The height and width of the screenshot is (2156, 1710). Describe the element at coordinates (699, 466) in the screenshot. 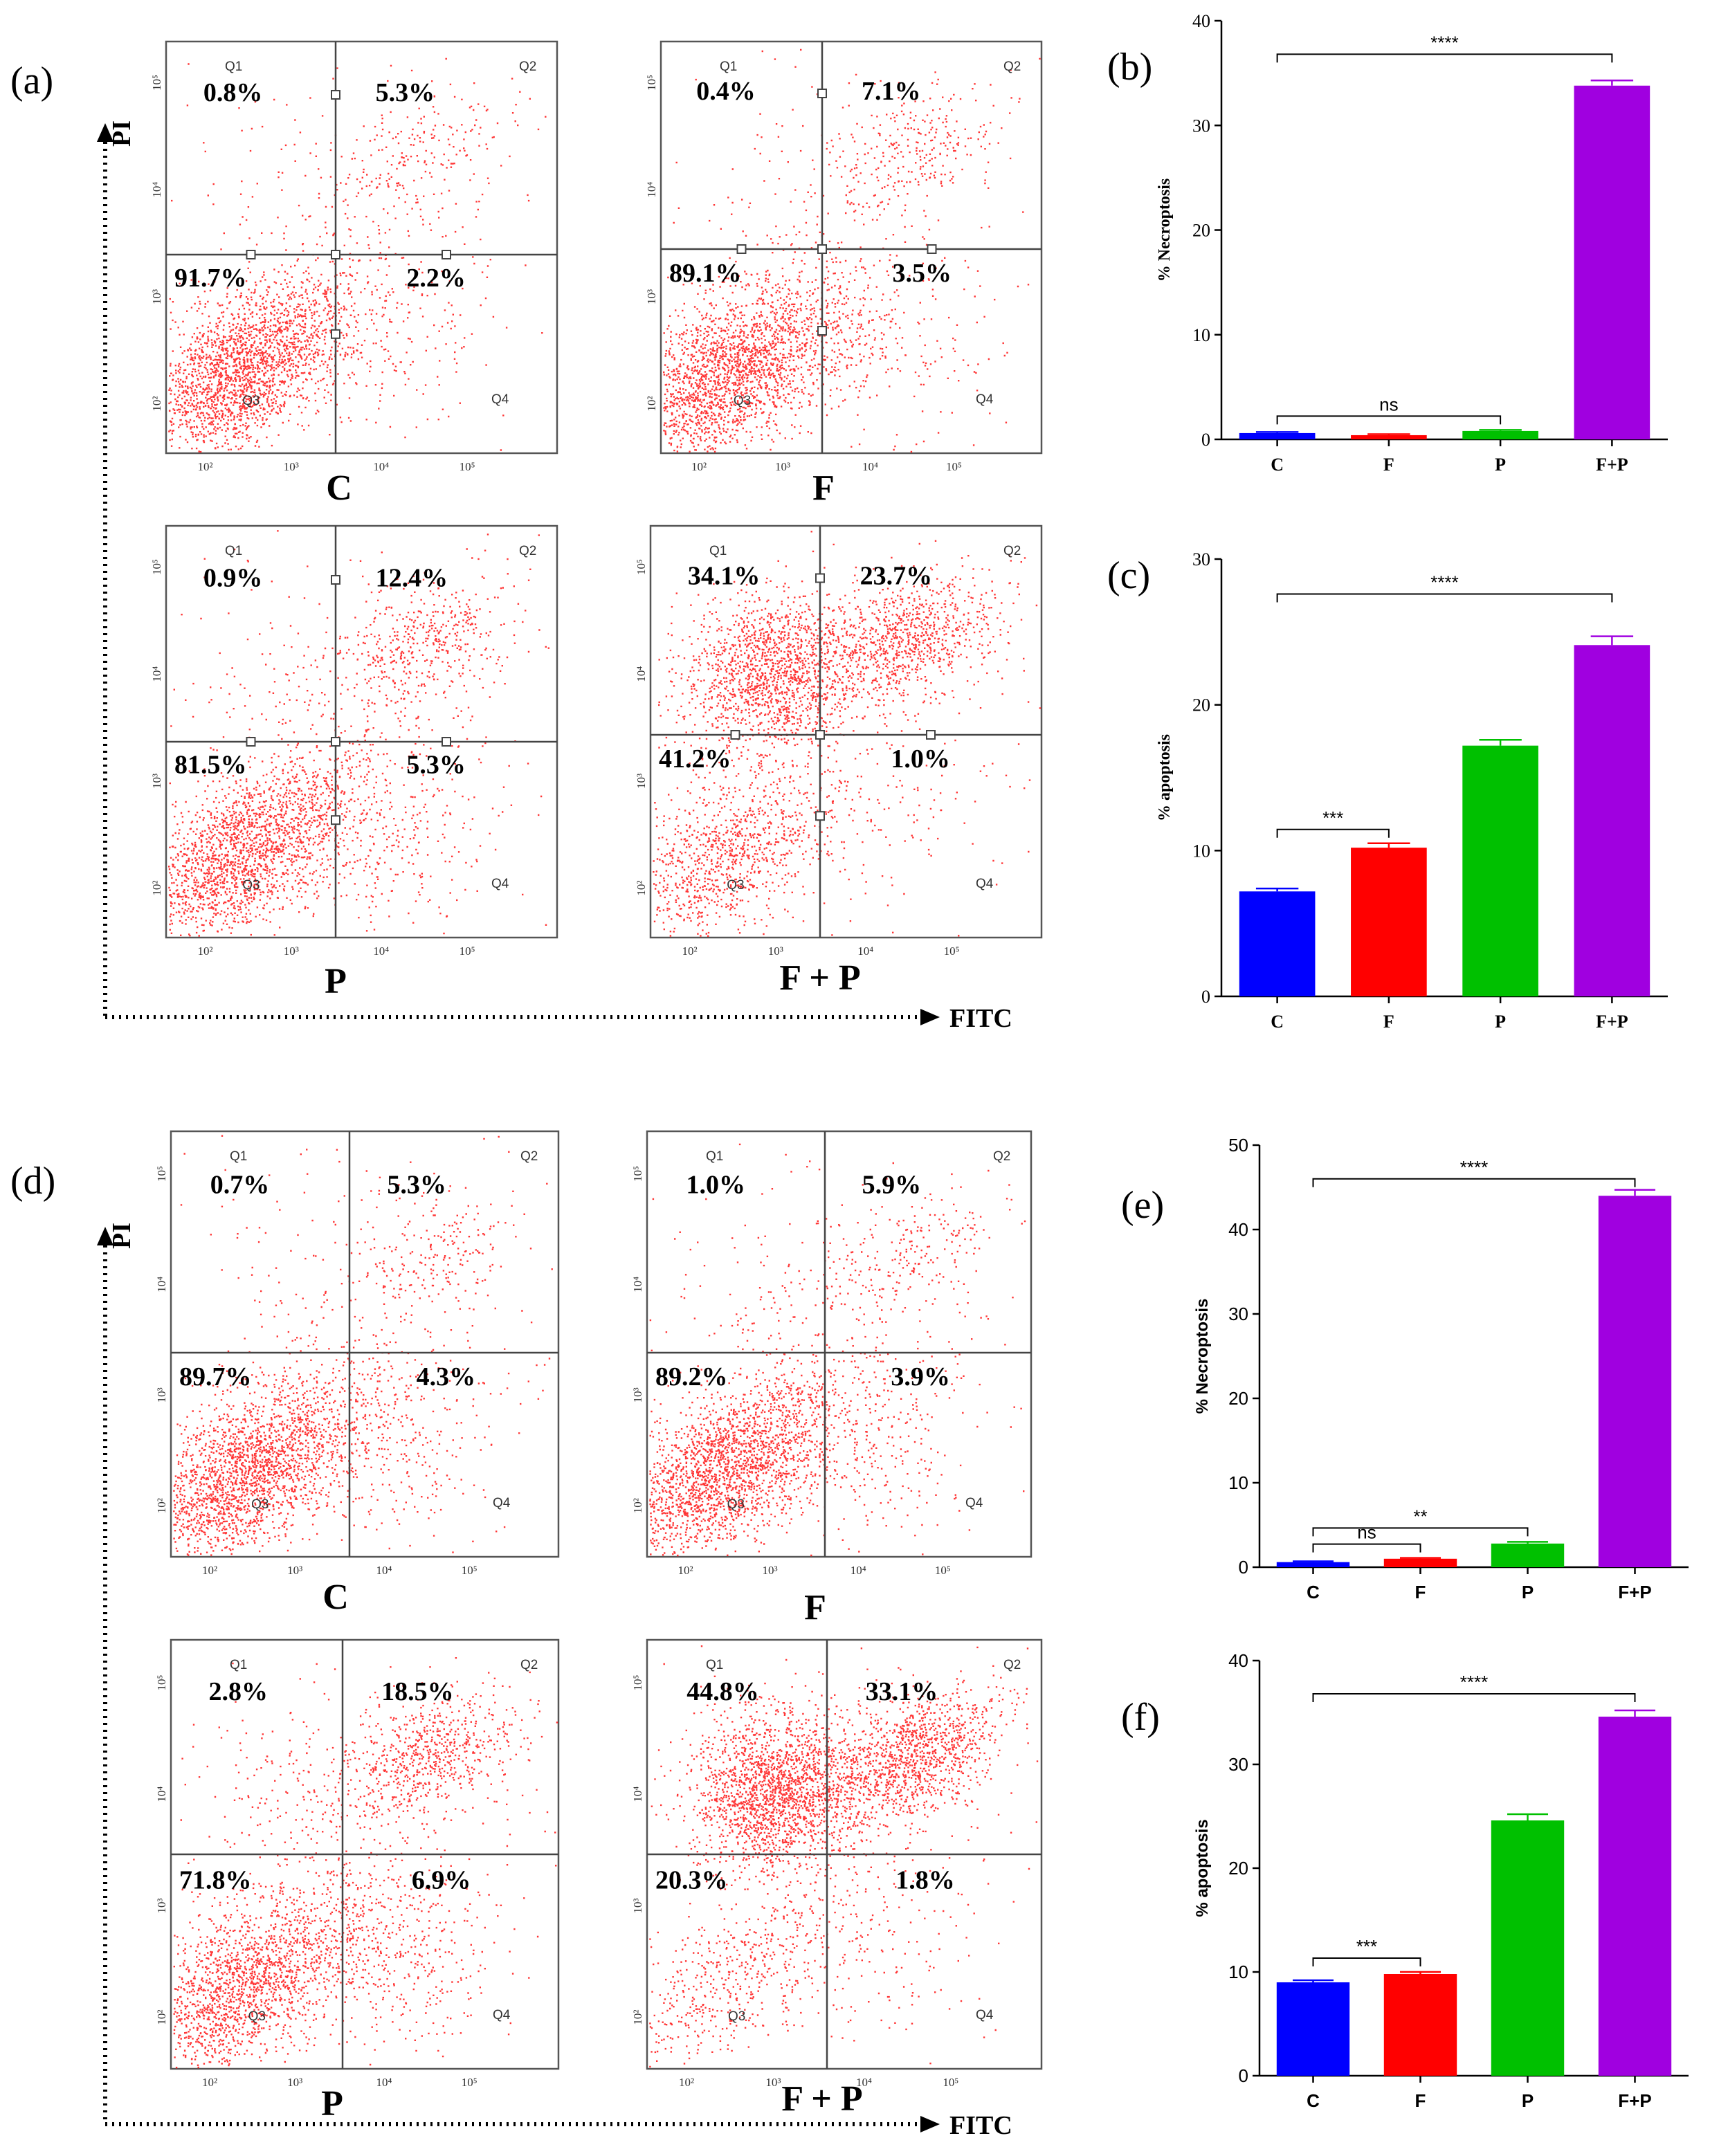

I see `x-tick-label: 10²` at that location.